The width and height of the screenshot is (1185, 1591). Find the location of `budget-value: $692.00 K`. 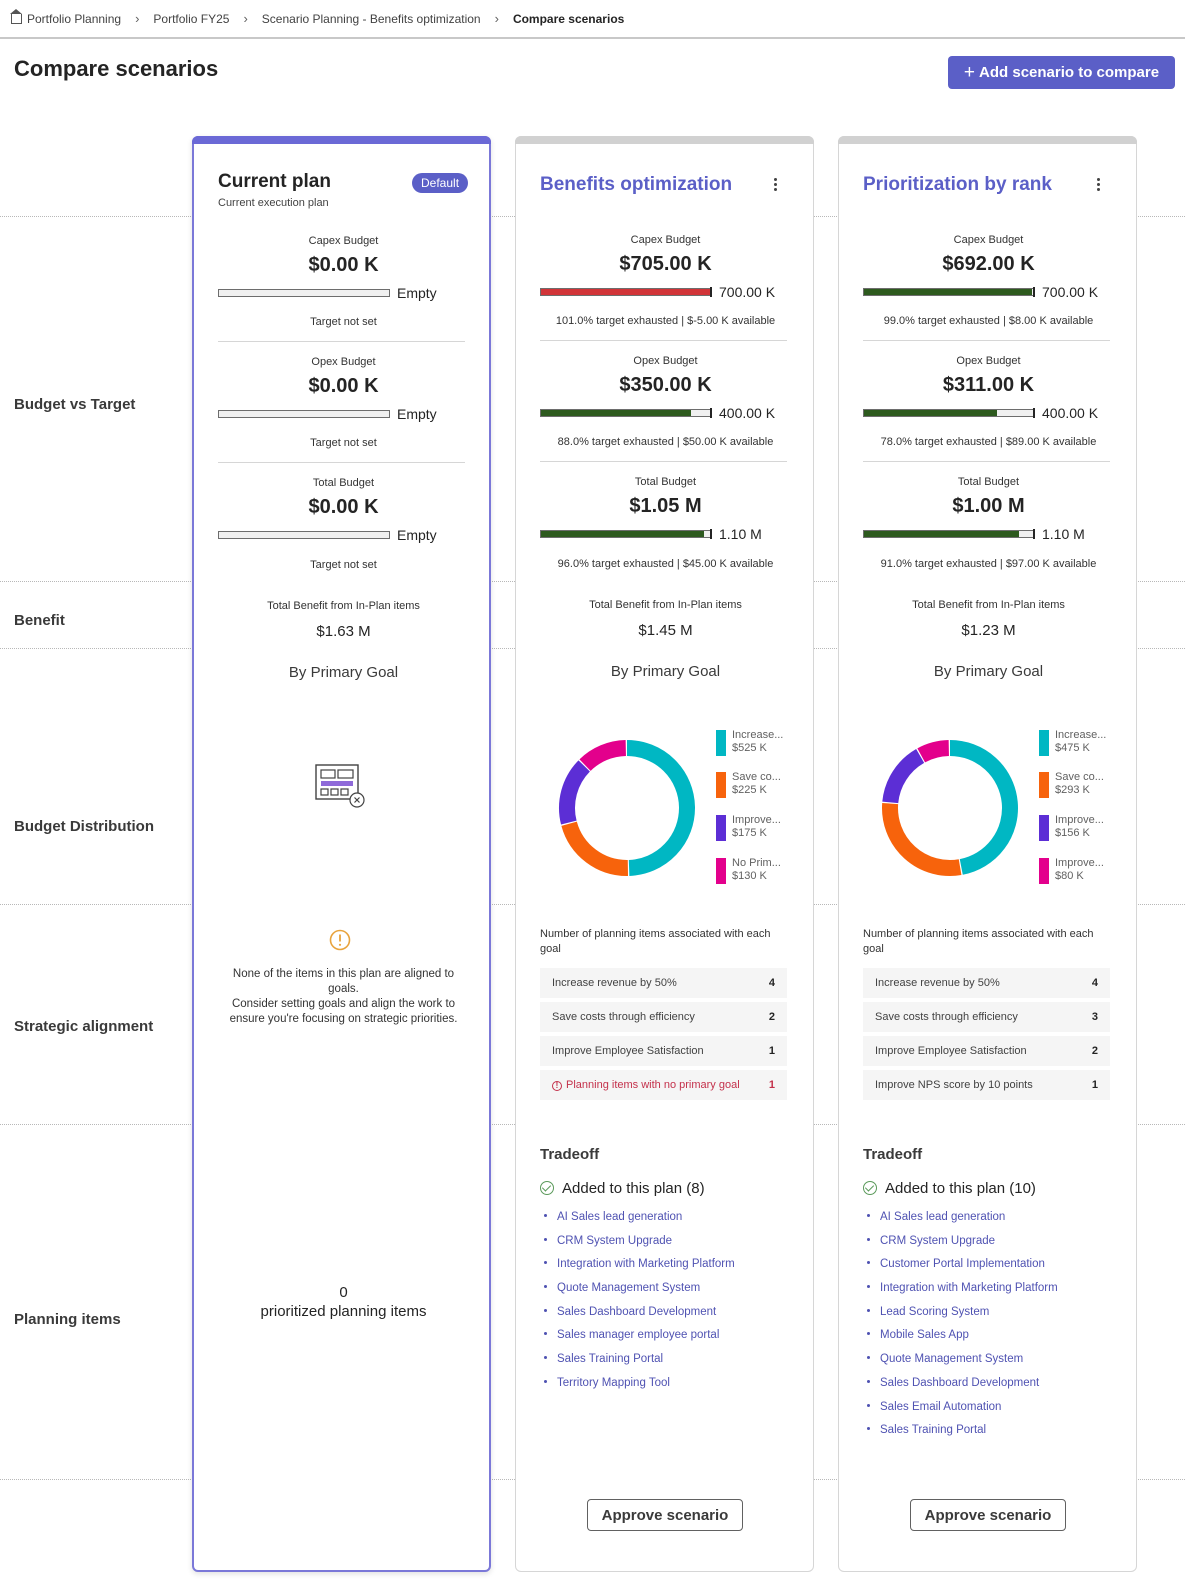

budget-value: $692.00 K is located at coordinates (988, 264).